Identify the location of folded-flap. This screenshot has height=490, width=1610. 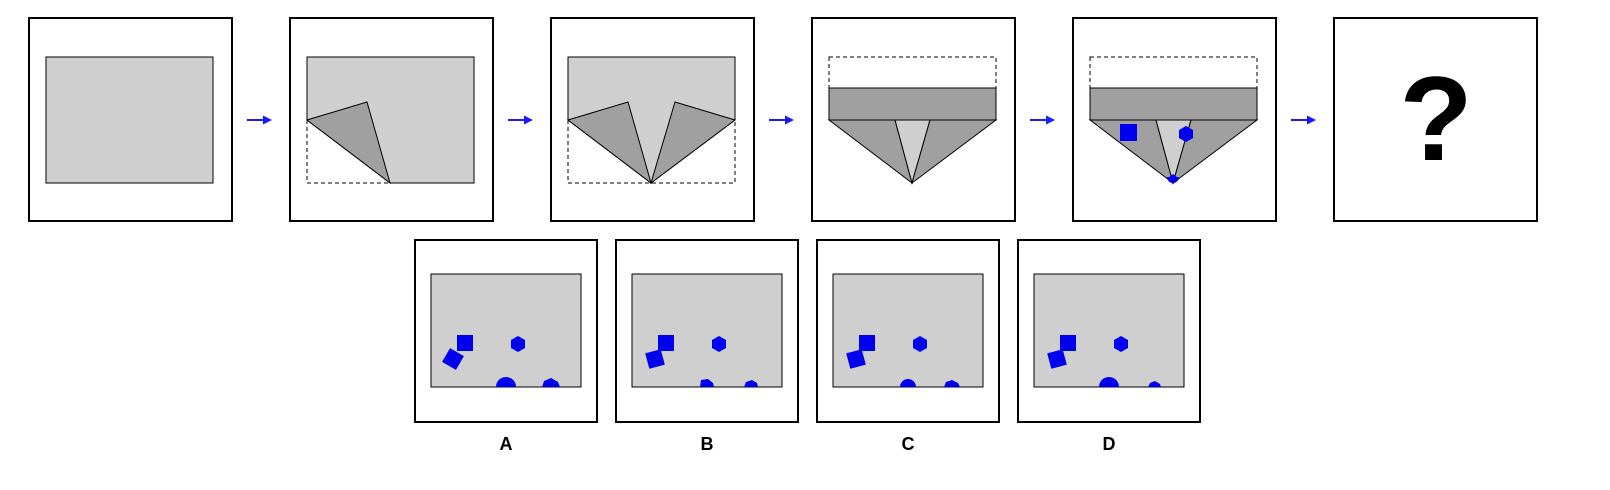
(348, 143).